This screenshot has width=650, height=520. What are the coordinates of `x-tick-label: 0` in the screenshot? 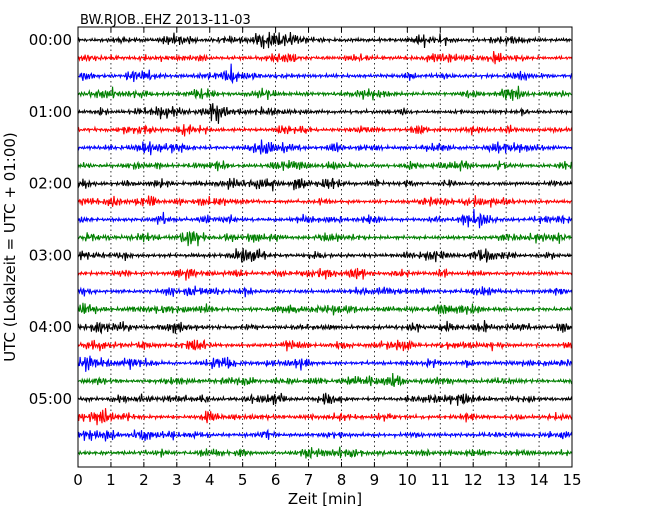 It's located at (78, 480).